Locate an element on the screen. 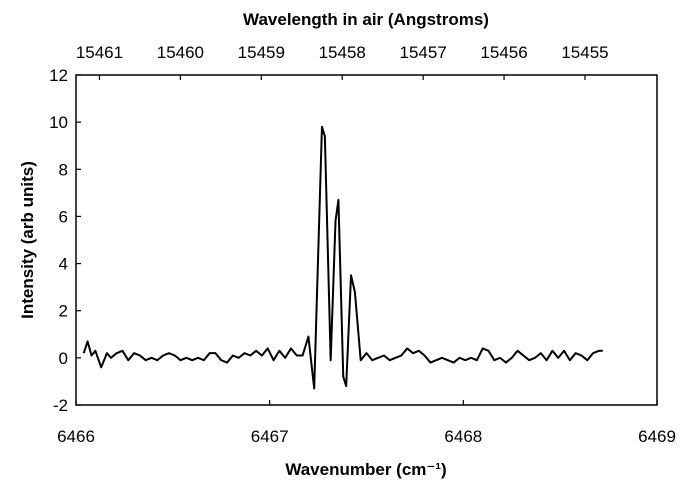  y-tick-label: 10 is located at coordinates (58, 122).